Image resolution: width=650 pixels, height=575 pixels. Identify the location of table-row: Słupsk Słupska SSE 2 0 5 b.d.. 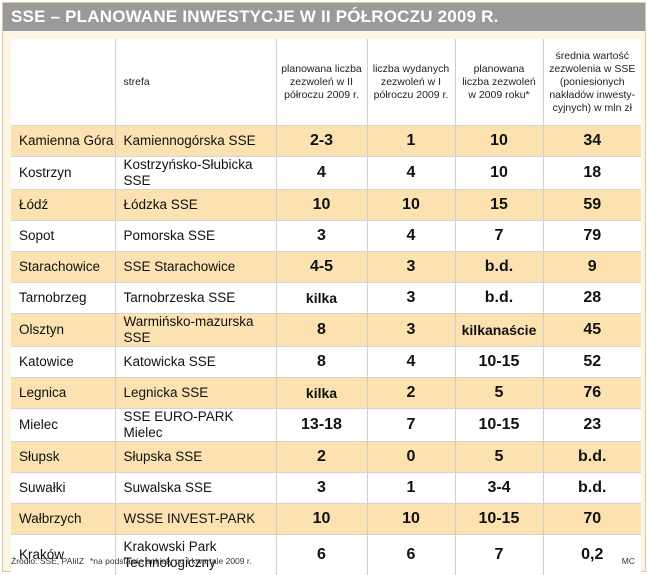
(326, 457).